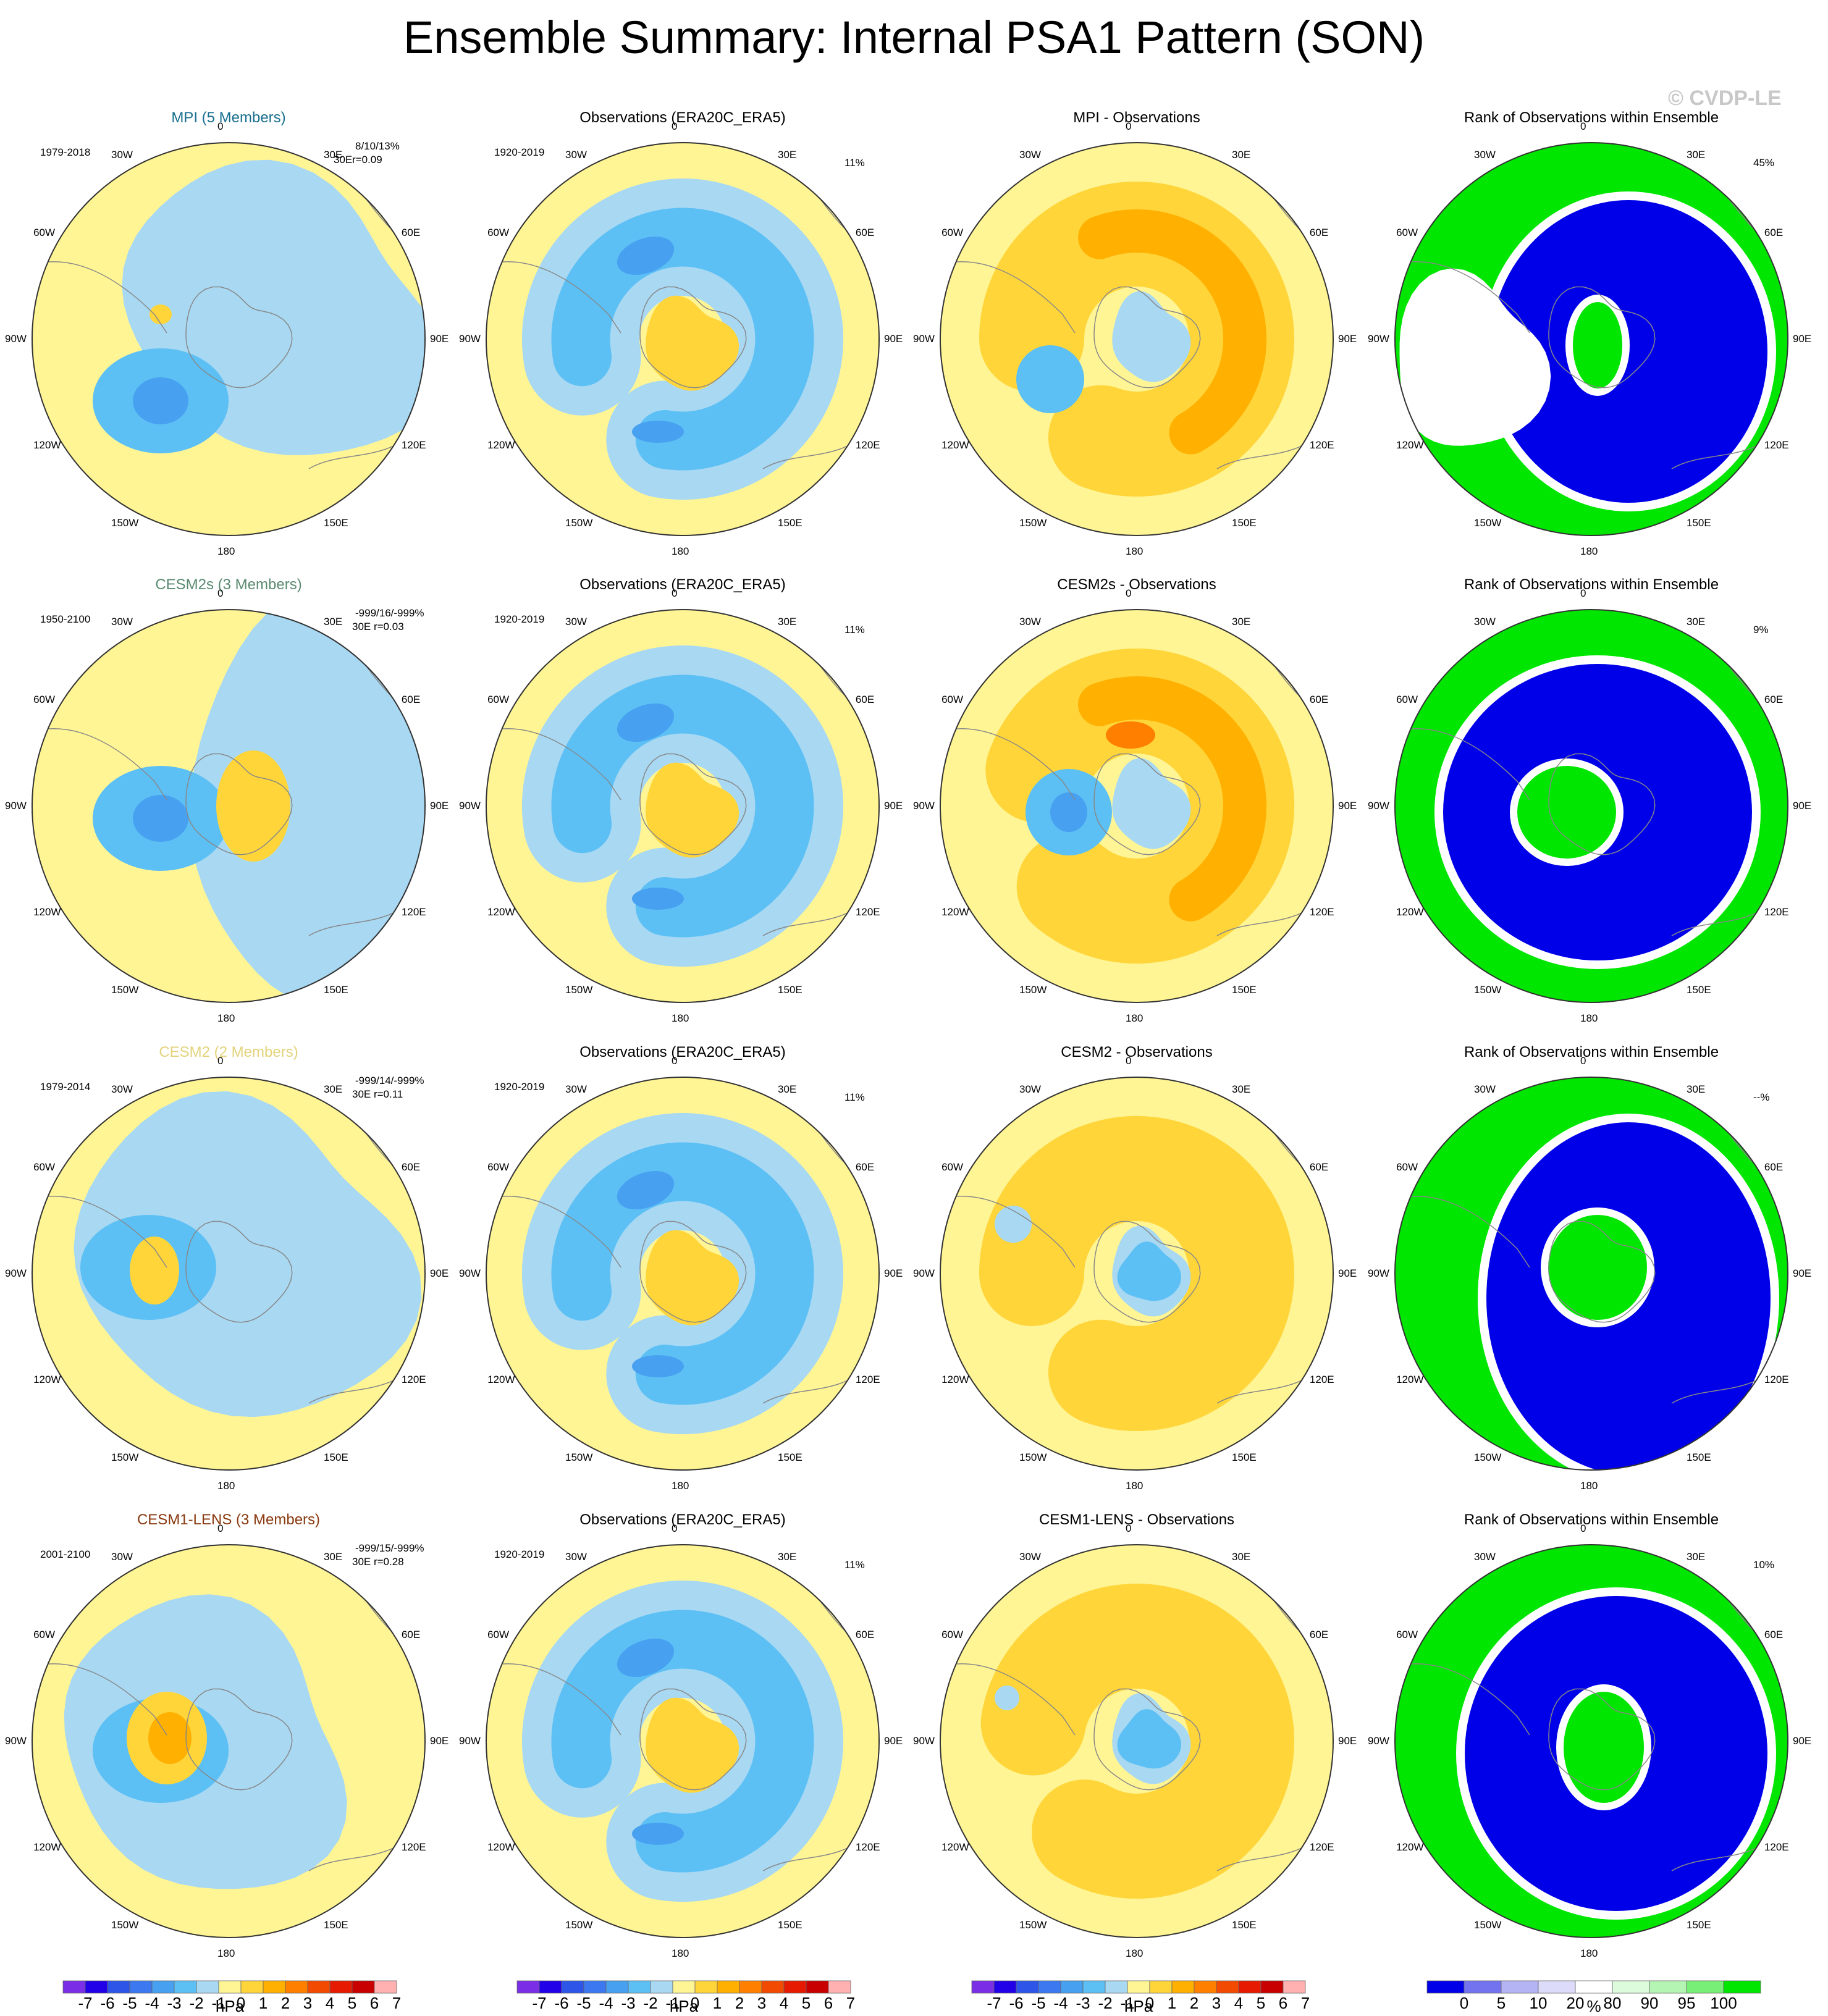  I want to click on colorbar-tick-label: 0, so click(695, 2003).